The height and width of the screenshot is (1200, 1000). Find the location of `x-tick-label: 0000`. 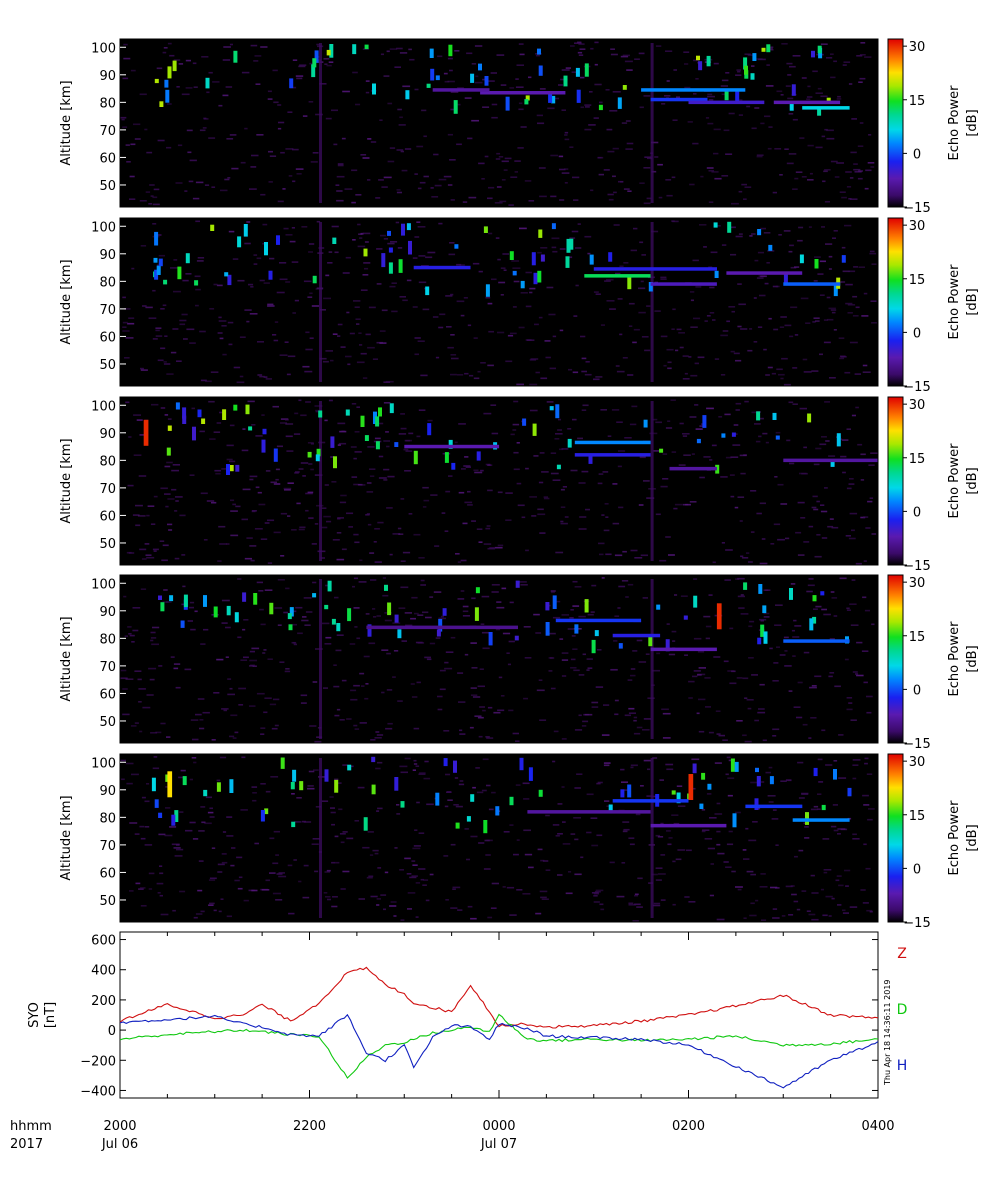

x-tick-label: 0000 is located at coordinates (498, 1126).